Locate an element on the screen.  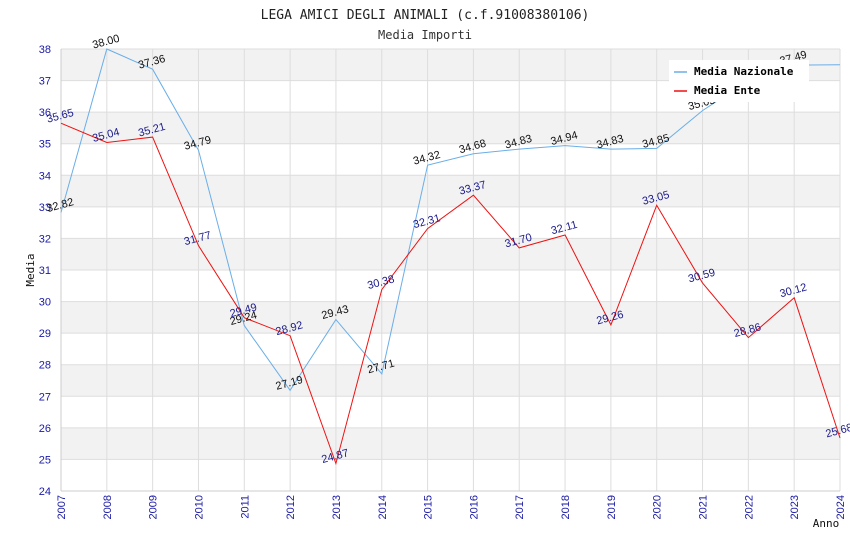
y-tick-label: 38 is located at coordinates (45, 50).